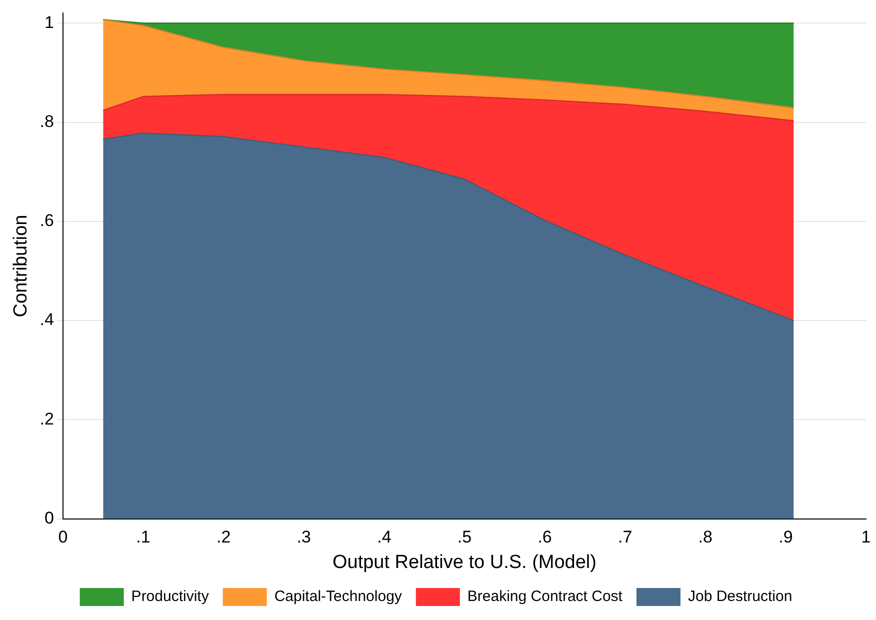 The width and height of the screenshot is (876, 620). Describe the element at coordinates (223, 537) in the screenshot. I see `x-tick-label: .2` at that location.